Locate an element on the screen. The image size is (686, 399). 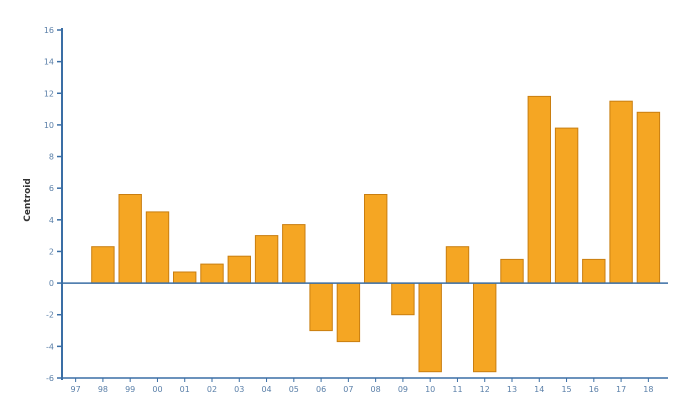
x-tick-label: 17 is located at coordinates (621, 389).